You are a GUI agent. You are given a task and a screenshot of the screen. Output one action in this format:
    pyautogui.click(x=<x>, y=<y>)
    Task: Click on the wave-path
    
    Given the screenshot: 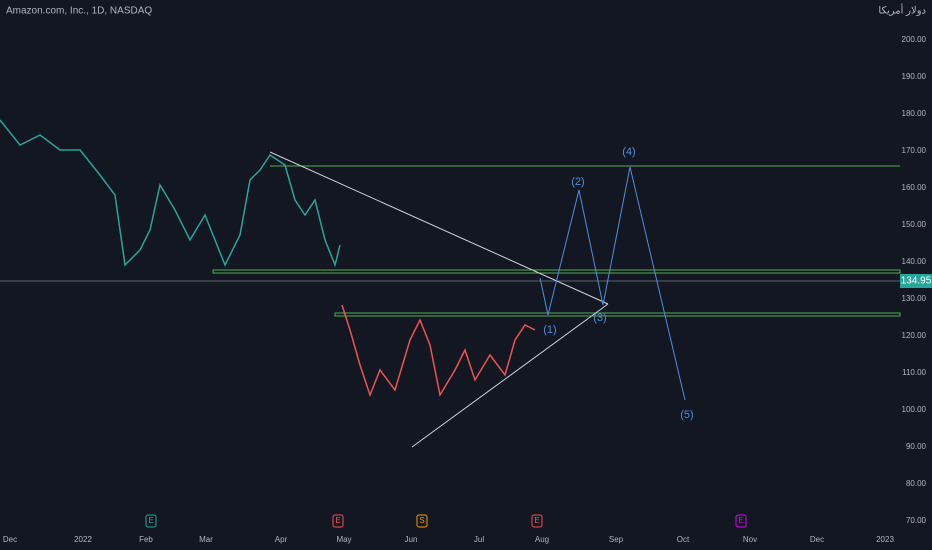 What is the action you would take?
    pyautogui.click(x=612, y=283)
    